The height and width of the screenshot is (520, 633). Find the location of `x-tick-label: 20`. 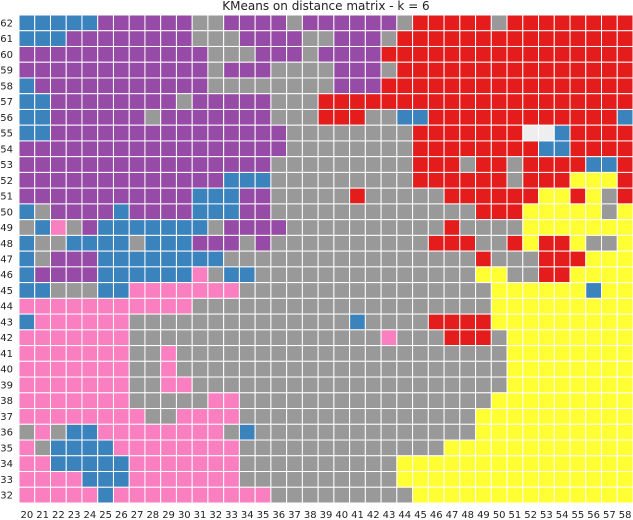

x-tick-label: 20 is located at coordinates (27, 515).